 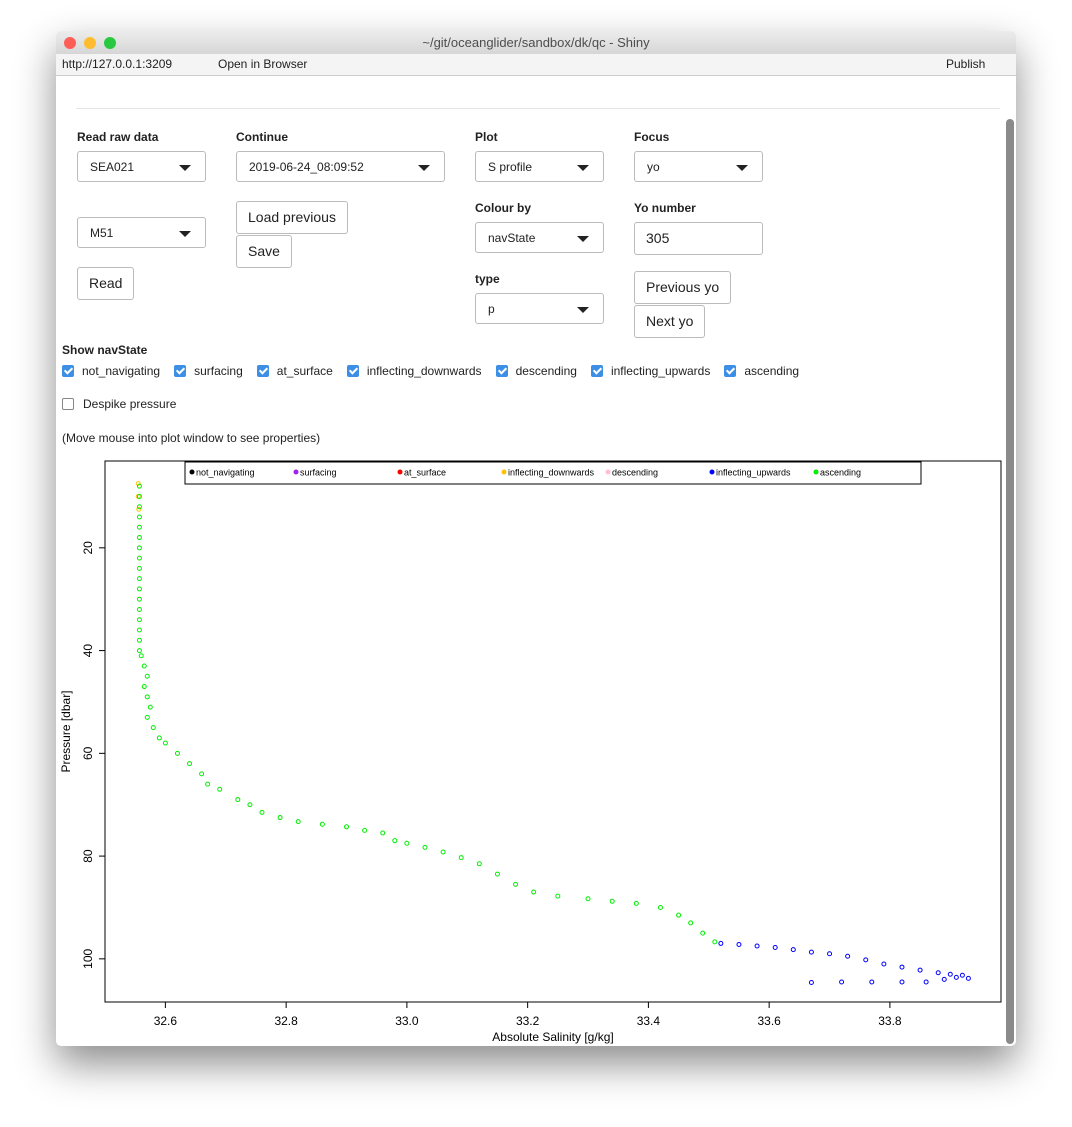 I want to click on checkbox-row: ascending, so click(x=761, y=371).